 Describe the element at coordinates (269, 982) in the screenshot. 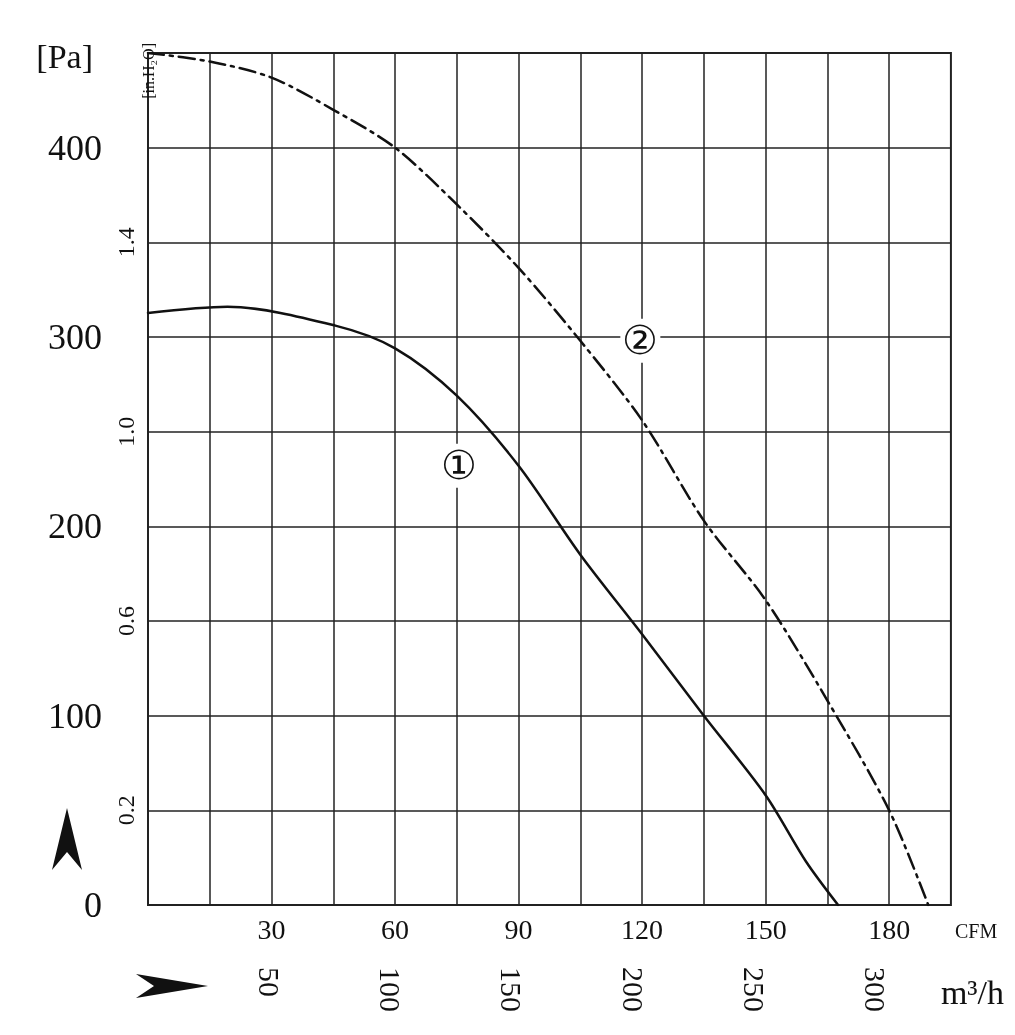

I see `x2-tick-label: 50` at that location.